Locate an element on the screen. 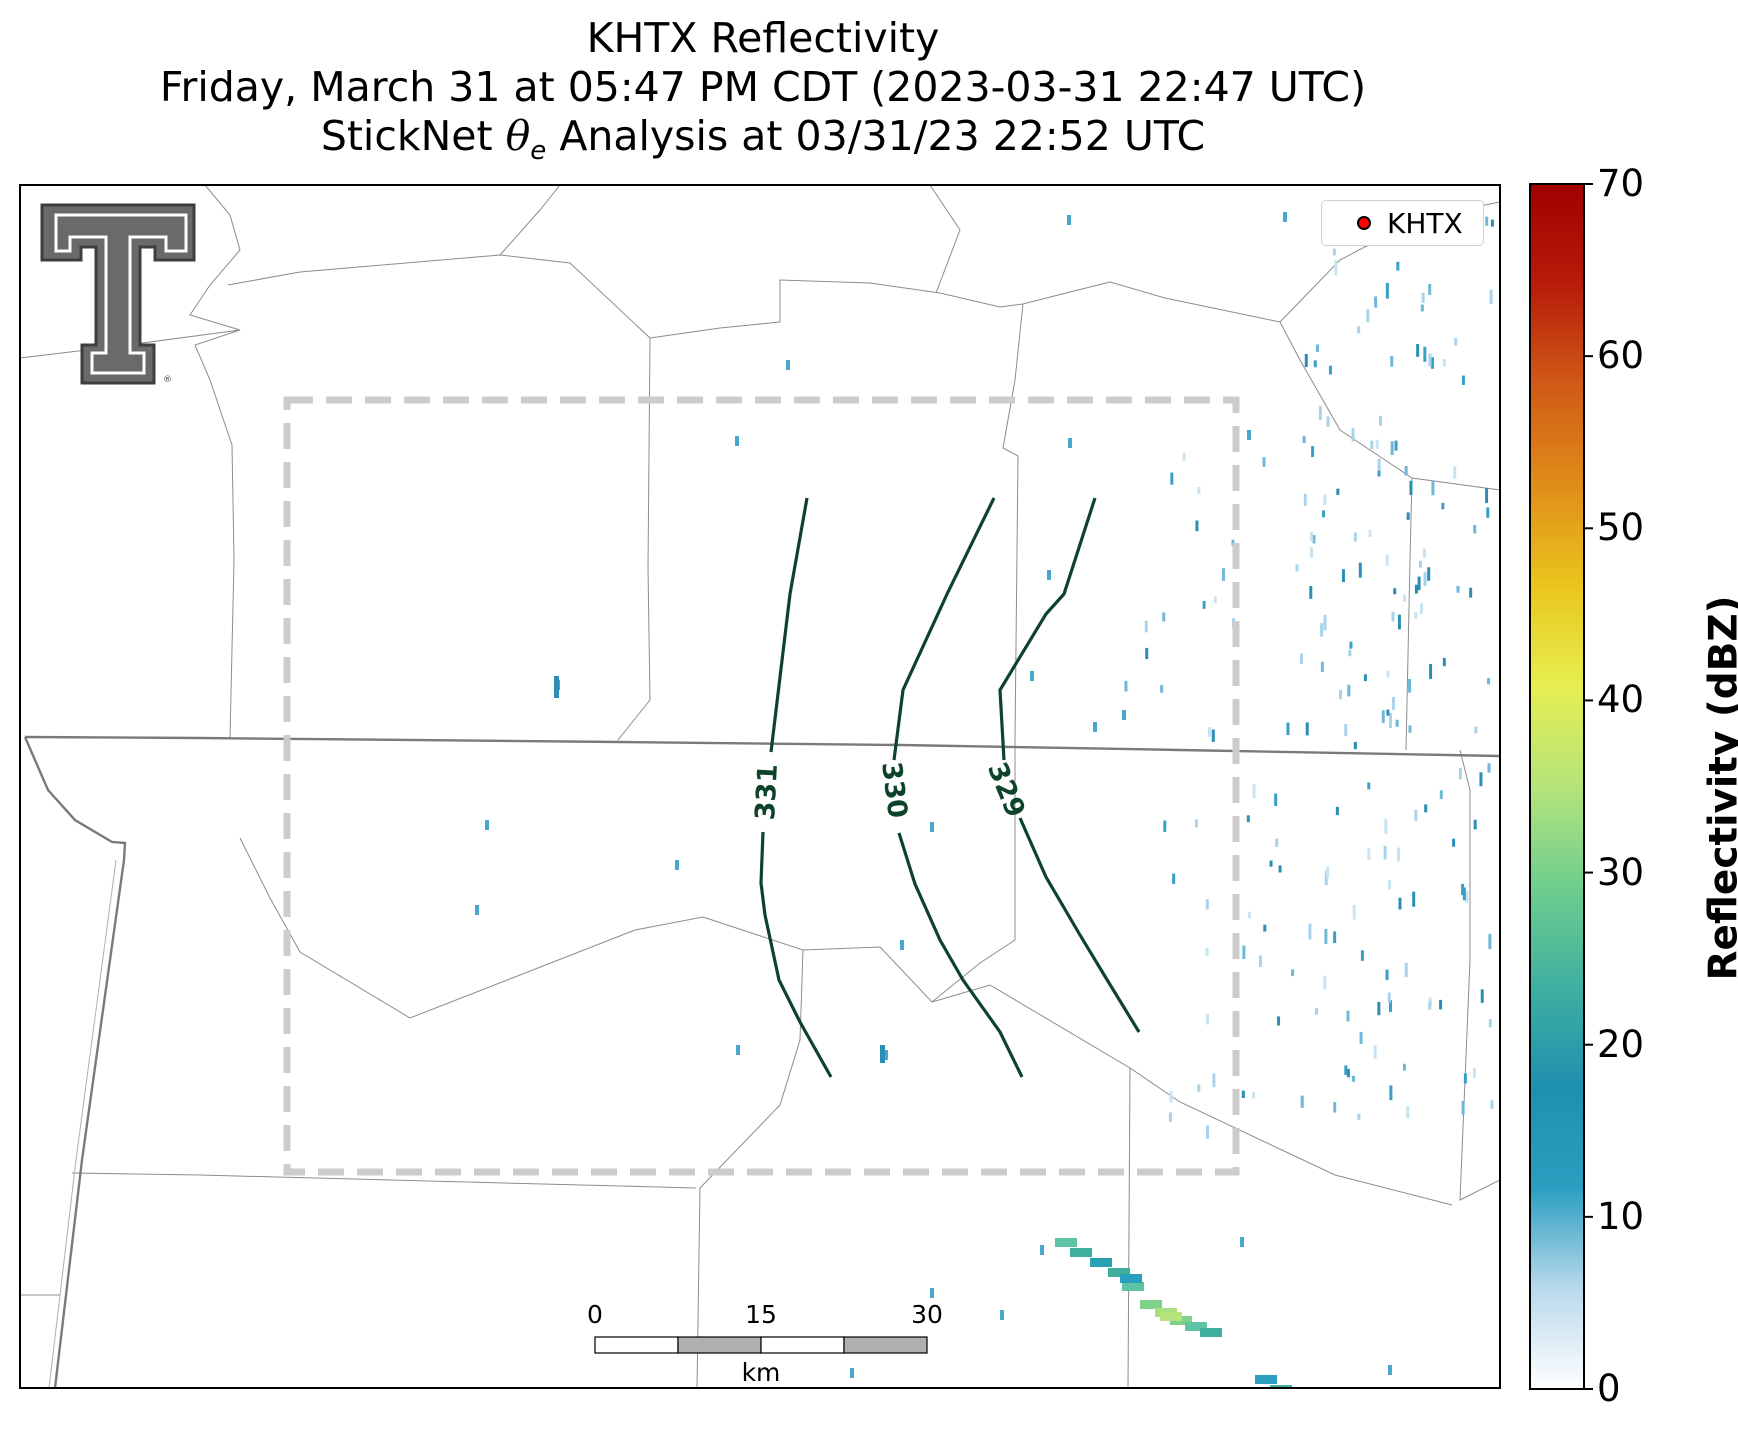  colorbar-label-40: 40 is located at coordinates (1621, 700).